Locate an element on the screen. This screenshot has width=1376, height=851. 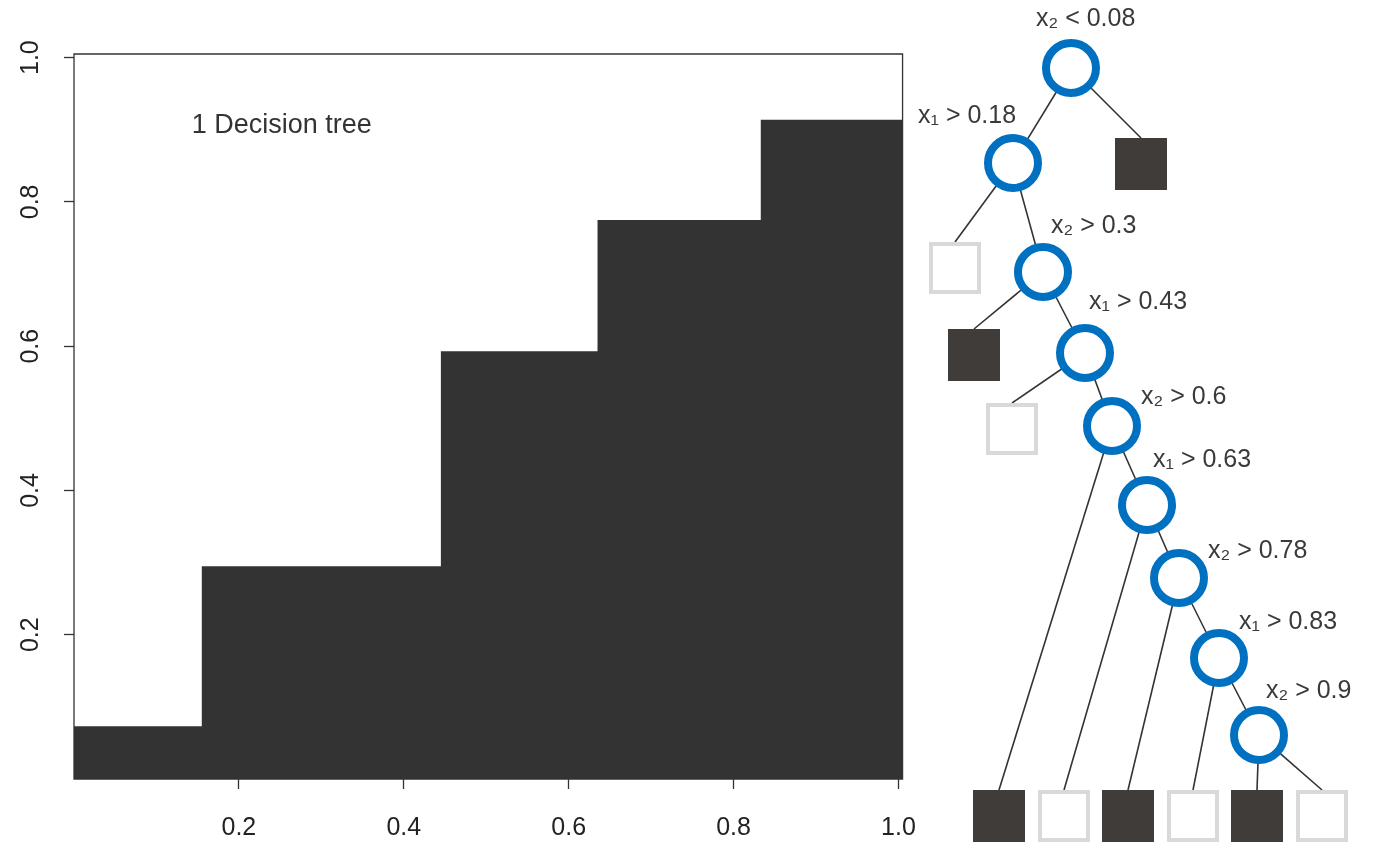
x-tick-label: 0.6 is located at coordinates (569, 825).